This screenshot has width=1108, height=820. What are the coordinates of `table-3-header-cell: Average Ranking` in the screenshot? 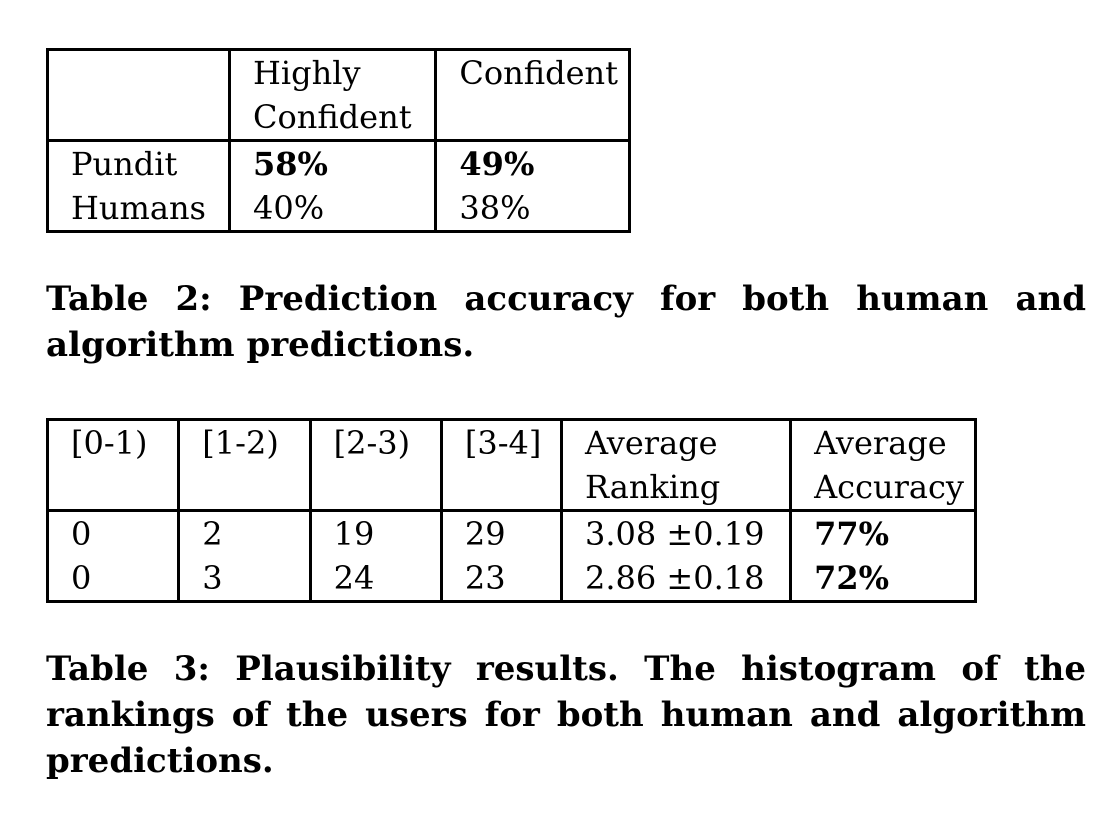 It's located at (675, 465).